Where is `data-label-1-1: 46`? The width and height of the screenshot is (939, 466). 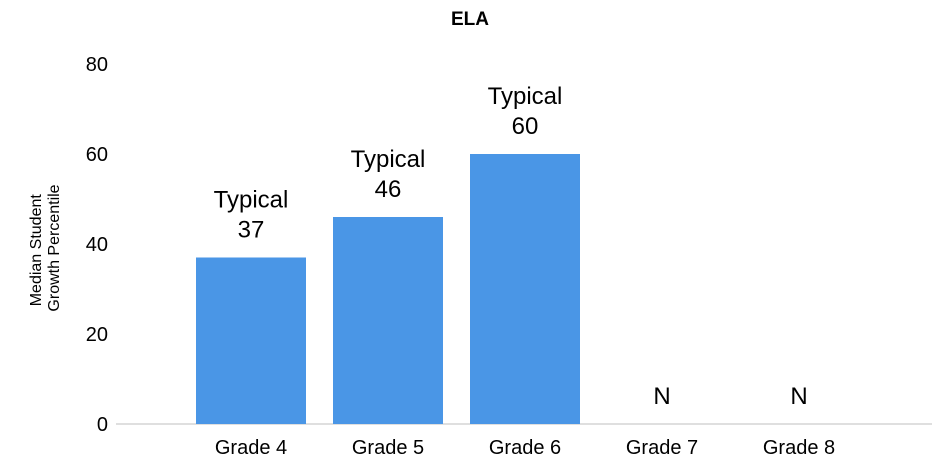
data-label-1-1: 46 is located at coordinates (388, 189).